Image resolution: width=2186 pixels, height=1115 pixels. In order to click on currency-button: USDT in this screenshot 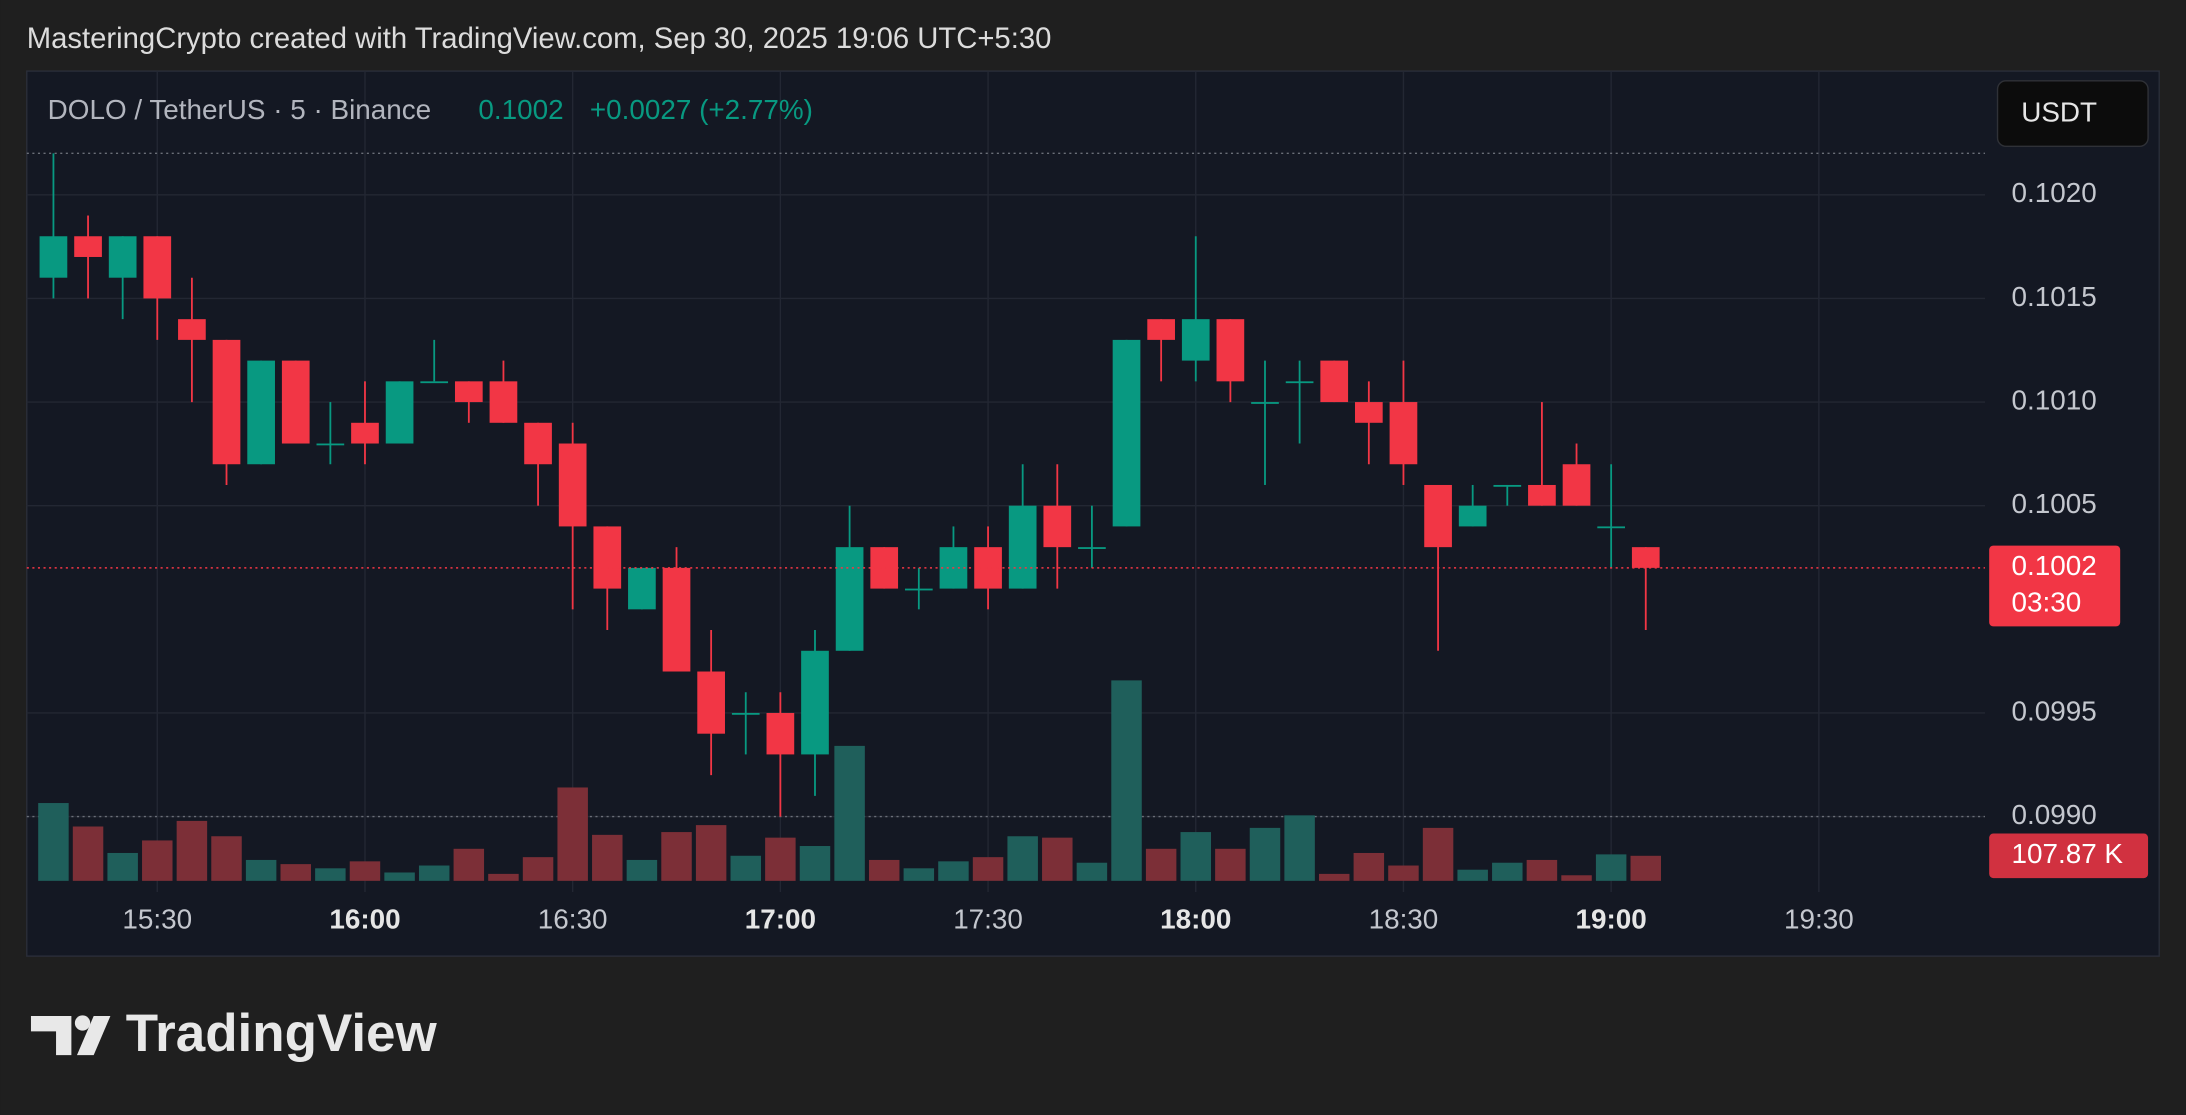, I will do `click(2072, 114)`.